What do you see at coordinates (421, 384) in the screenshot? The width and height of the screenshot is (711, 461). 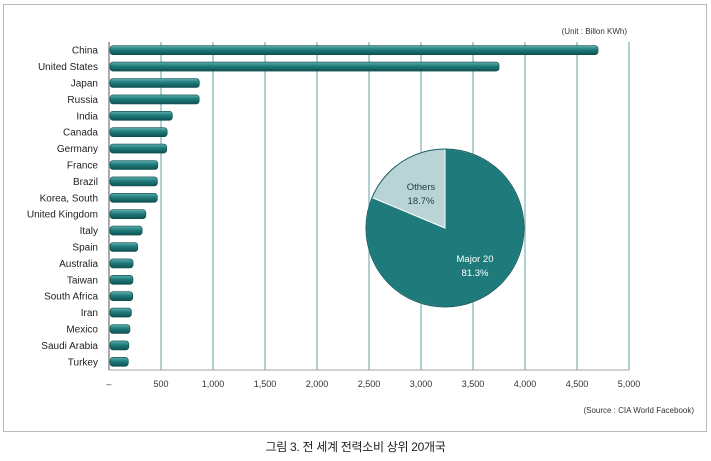 I see `x-tick-label: 3,000` at bounding box center [421, 384].